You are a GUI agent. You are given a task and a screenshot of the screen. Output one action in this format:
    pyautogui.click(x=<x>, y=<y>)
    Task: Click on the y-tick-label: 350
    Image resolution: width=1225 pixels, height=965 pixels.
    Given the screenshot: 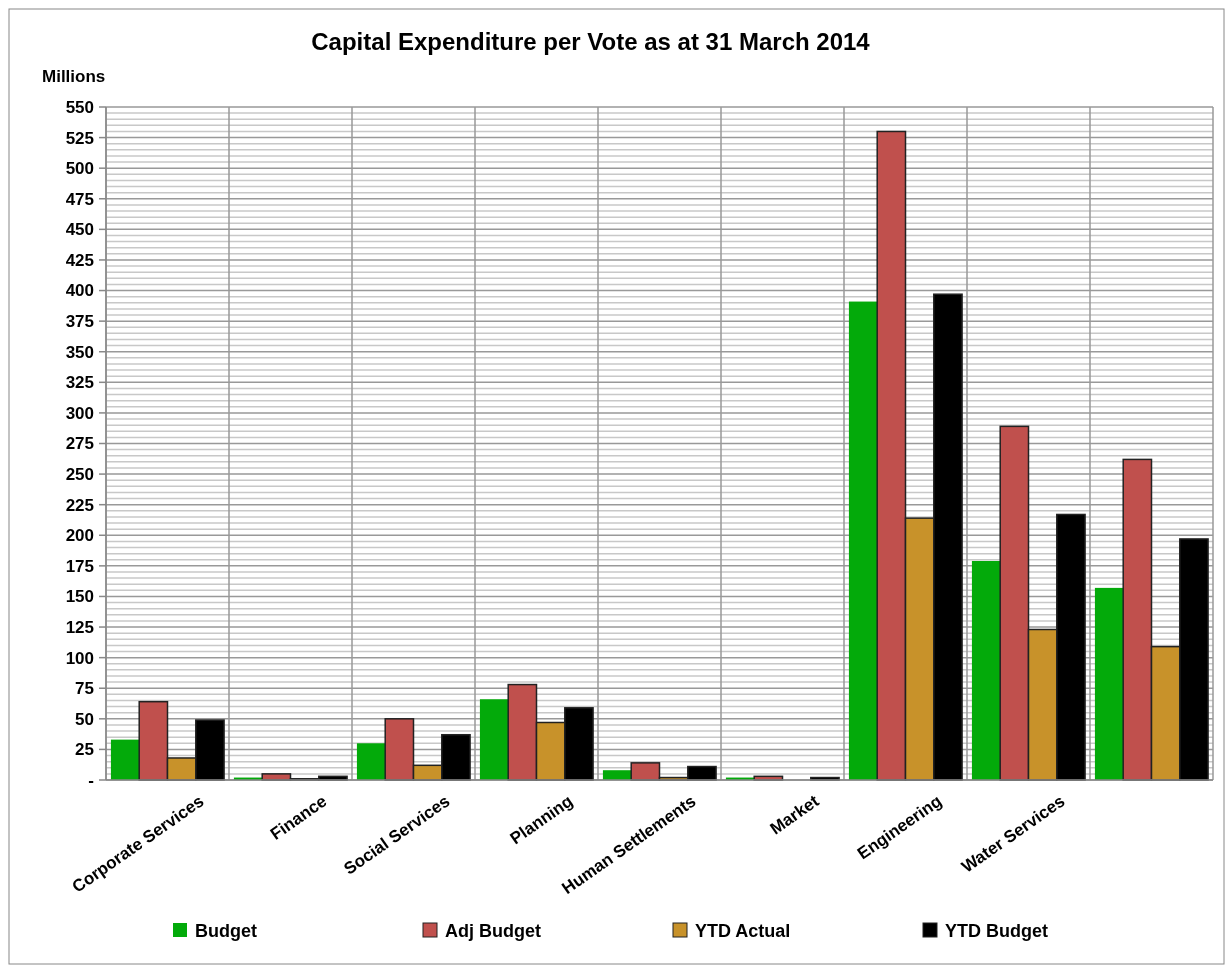 What is the action you would take?
    pyautogui.click(x=79, y=352)
    